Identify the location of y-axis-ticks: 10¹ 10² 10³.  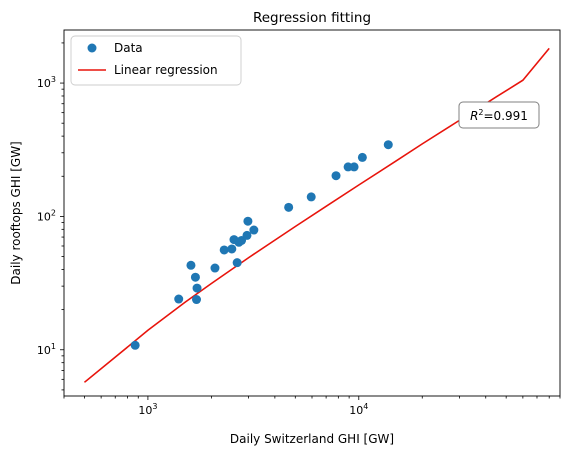
(50, 216).